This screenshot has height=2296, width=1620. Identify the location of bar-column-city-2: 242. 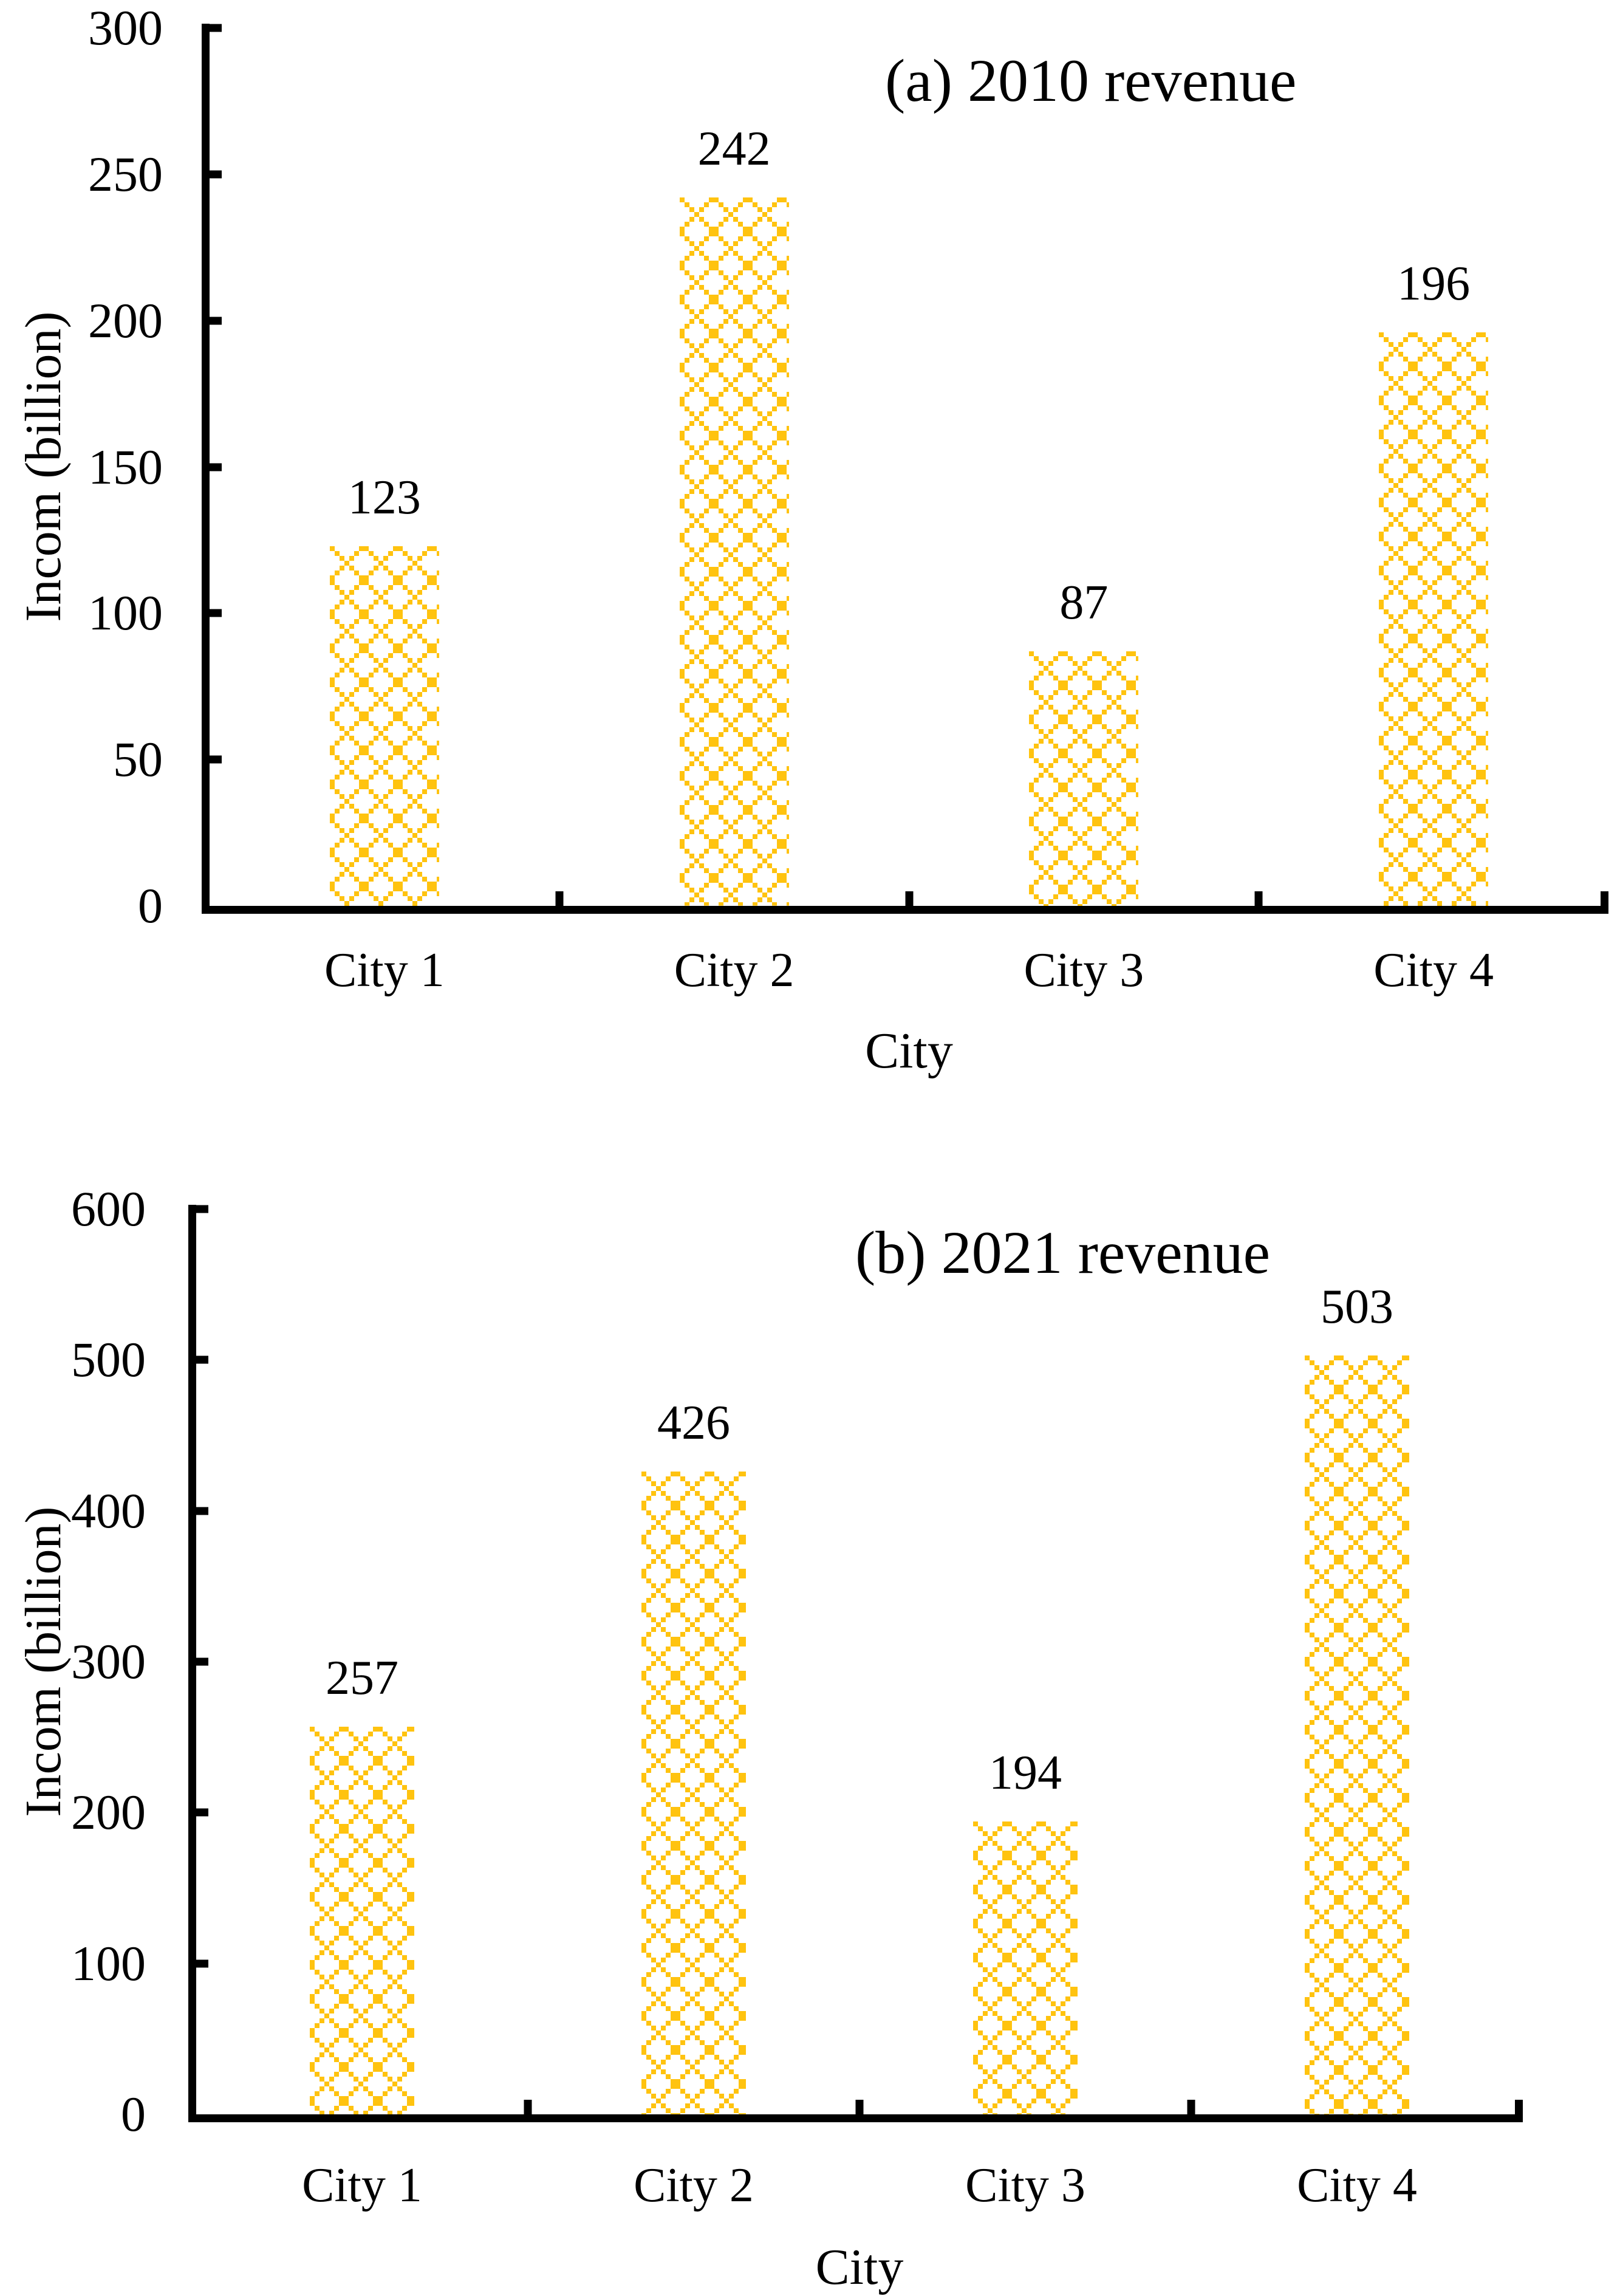
(734, 467).